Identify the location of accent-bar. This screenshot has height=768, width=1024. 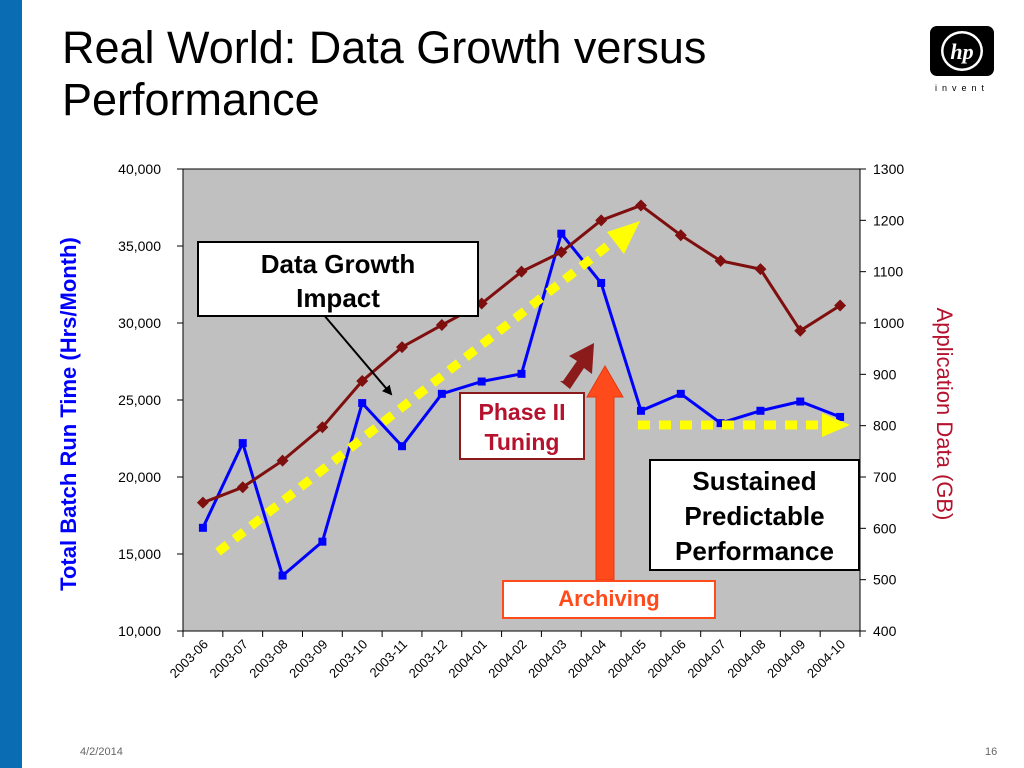
(11, 384).